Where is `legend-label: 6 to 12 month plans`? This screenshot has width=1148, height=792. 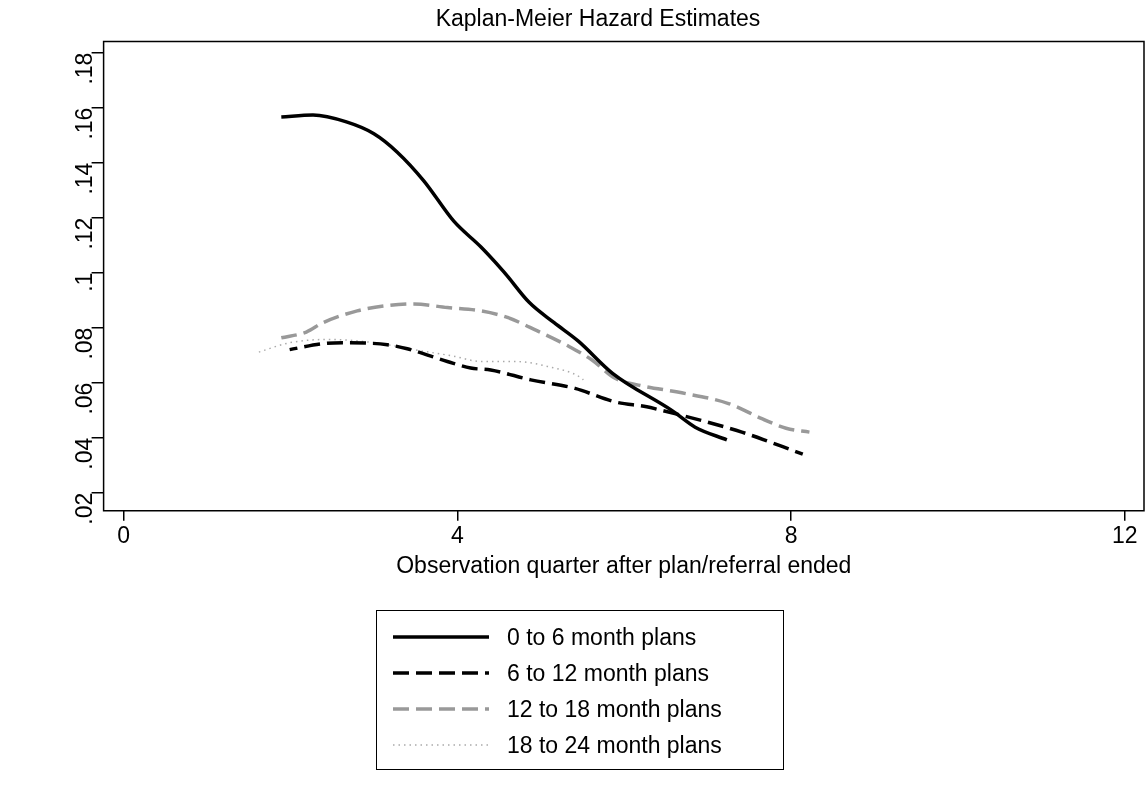
legend-label: 6 to 12 month plans is located at coordinates (608, 673).